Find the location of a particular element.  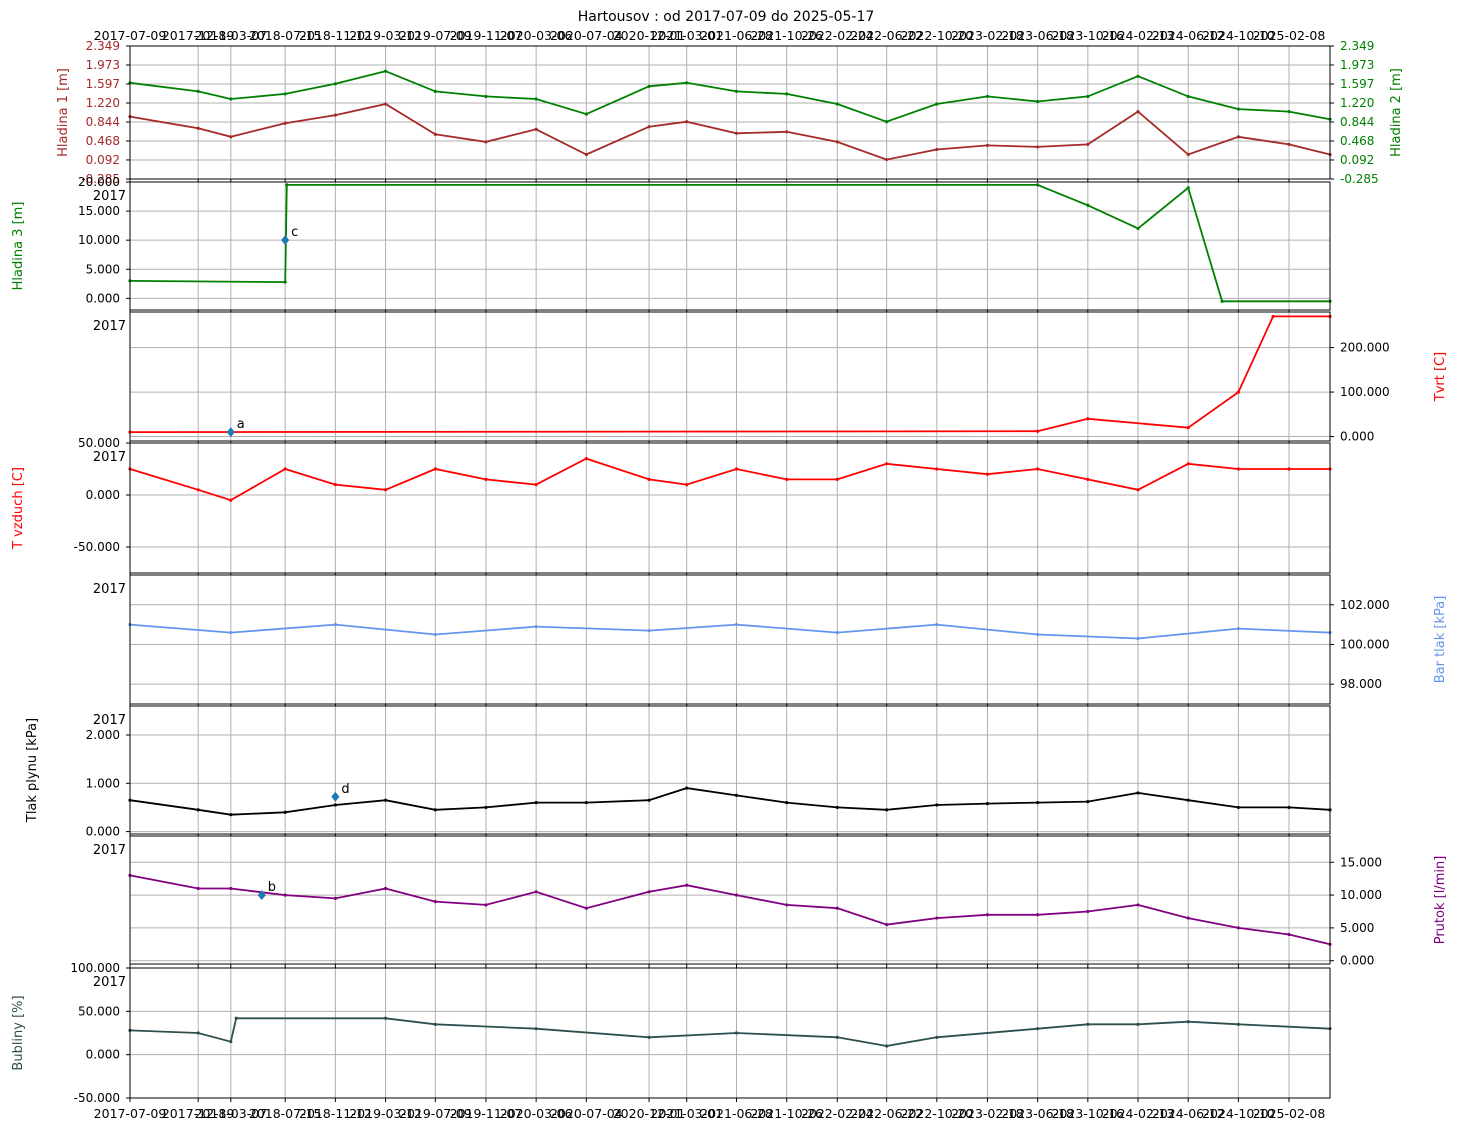

x-tick-label-top: 2025-02-08 is located at coordinates (1289, 35).